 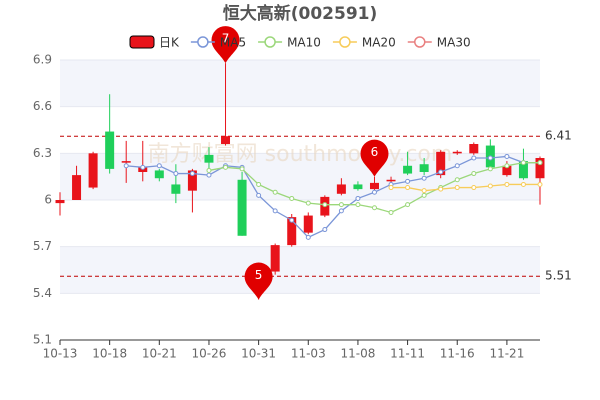 What do you see at coordinates (226, 39) in the screenshot?
I see `annotation-label: 7` at bounding box center [226, 39].